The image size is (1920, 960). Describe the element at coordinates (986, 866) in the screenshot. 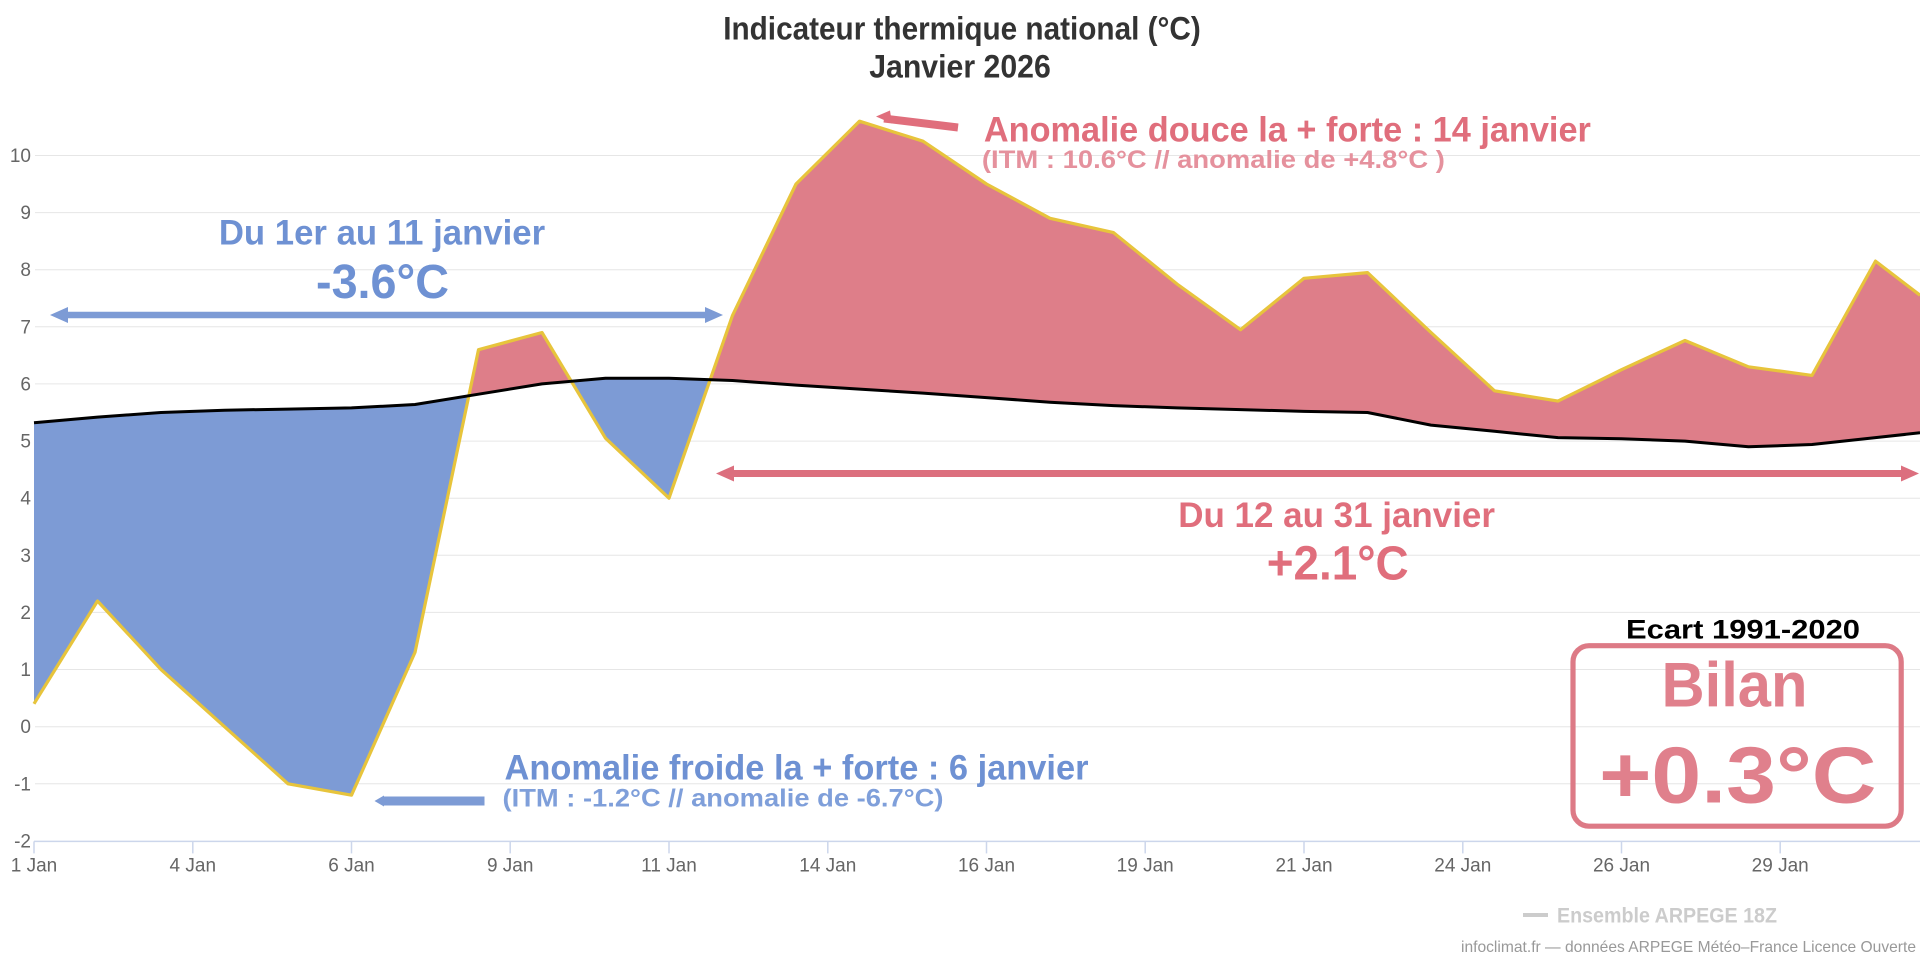

I see `svg-text: 16 Jan` at that location.